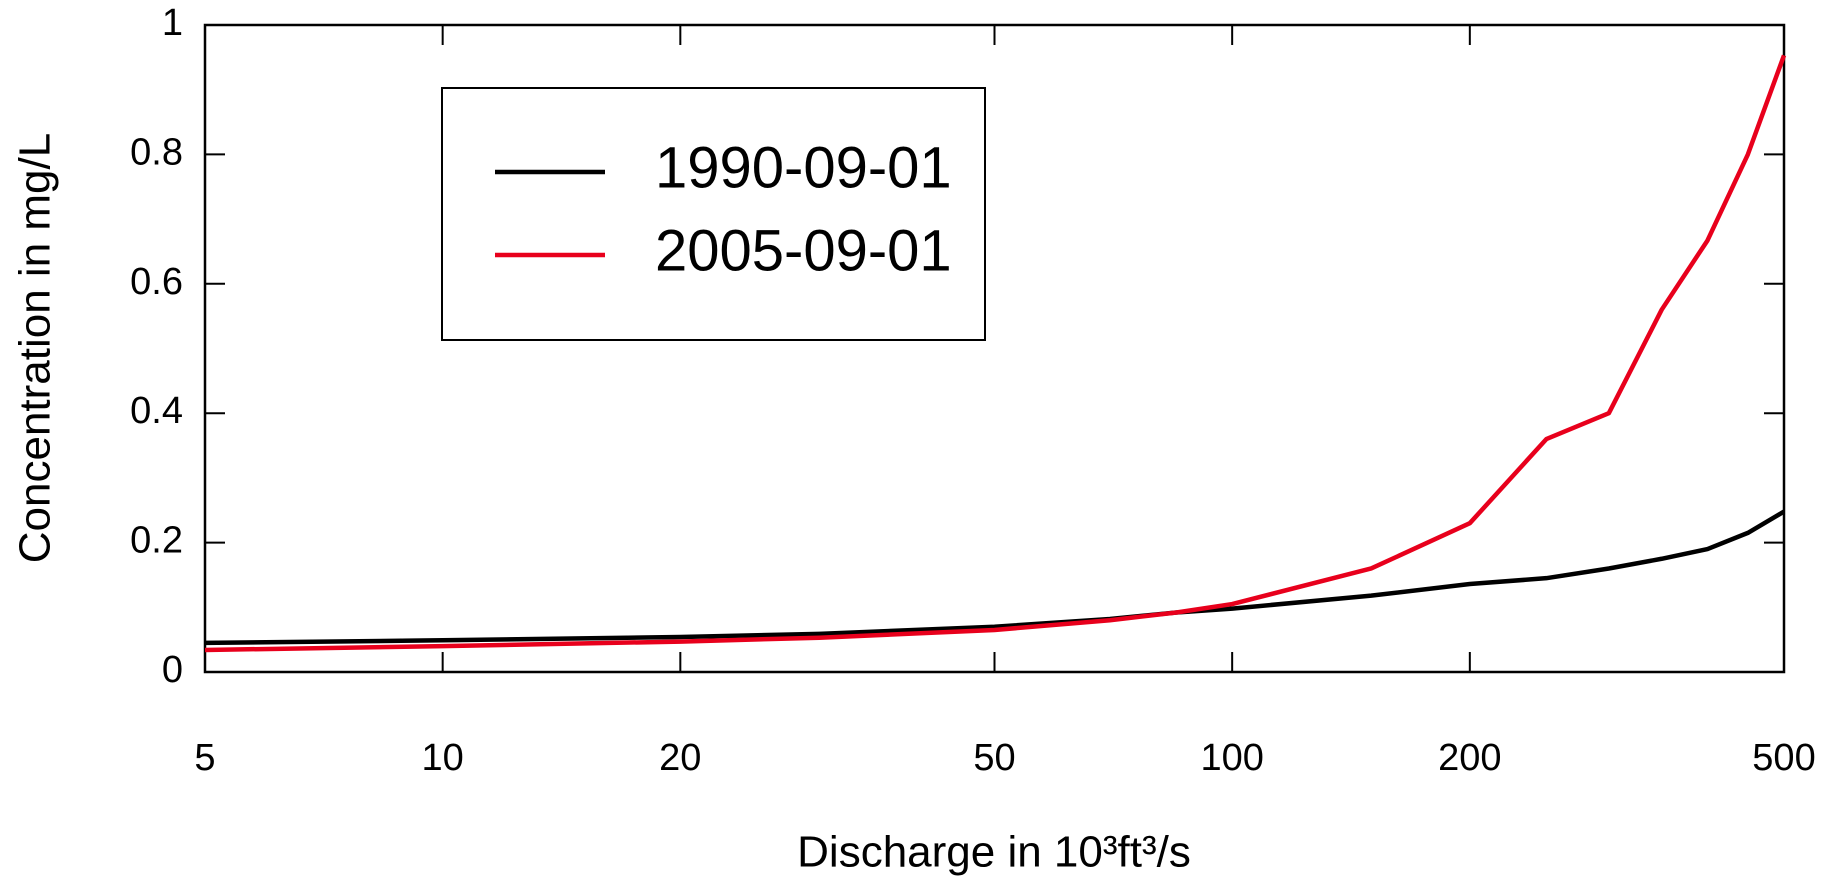  What do you see at coordinates (156, 282) in the screenshot?
I see `y-tick-label: 0.6` at bounding box center [156, 282].